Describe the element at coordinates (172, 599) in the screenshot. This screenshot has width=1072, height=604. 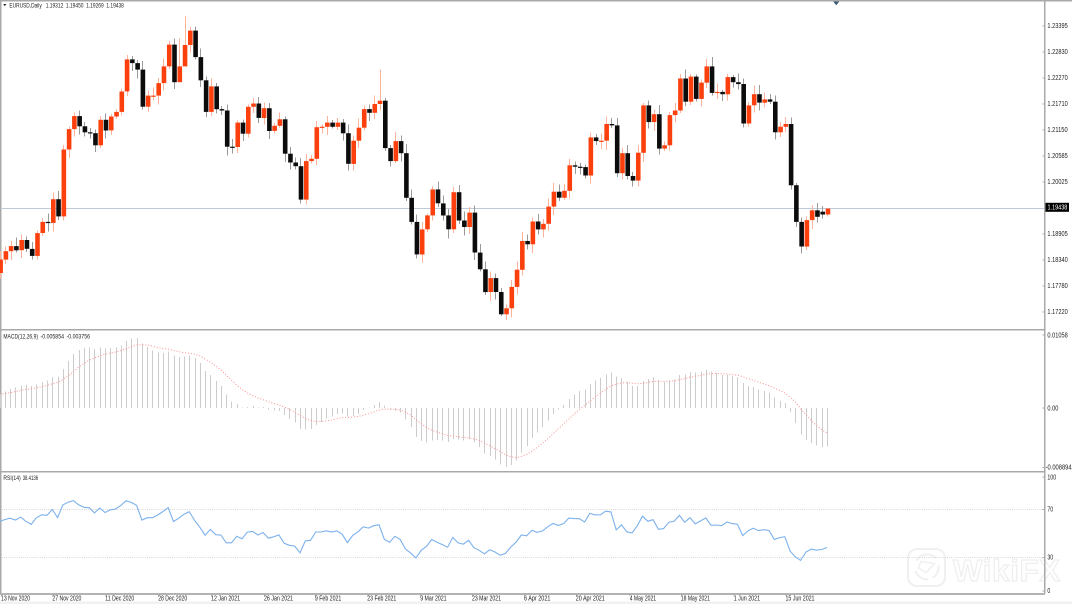
I see `svg-text: 28 Dec 2020` at that location.